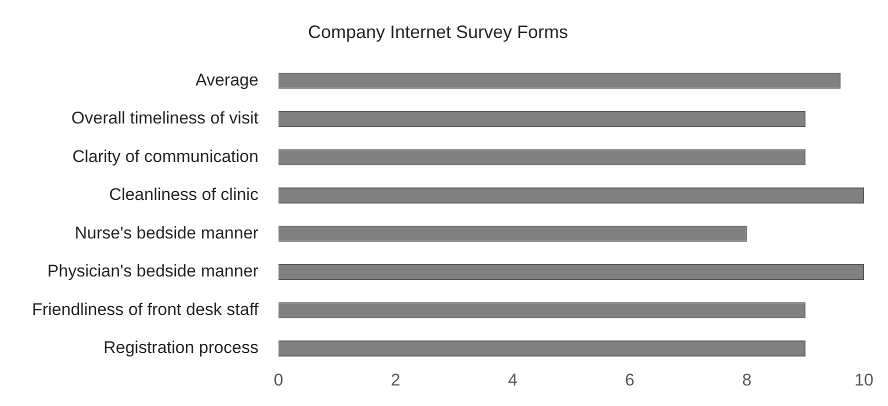  Describe the element at coordinates (226, 80) in the screenshot. I see `y-tick-label: Average` at that location.